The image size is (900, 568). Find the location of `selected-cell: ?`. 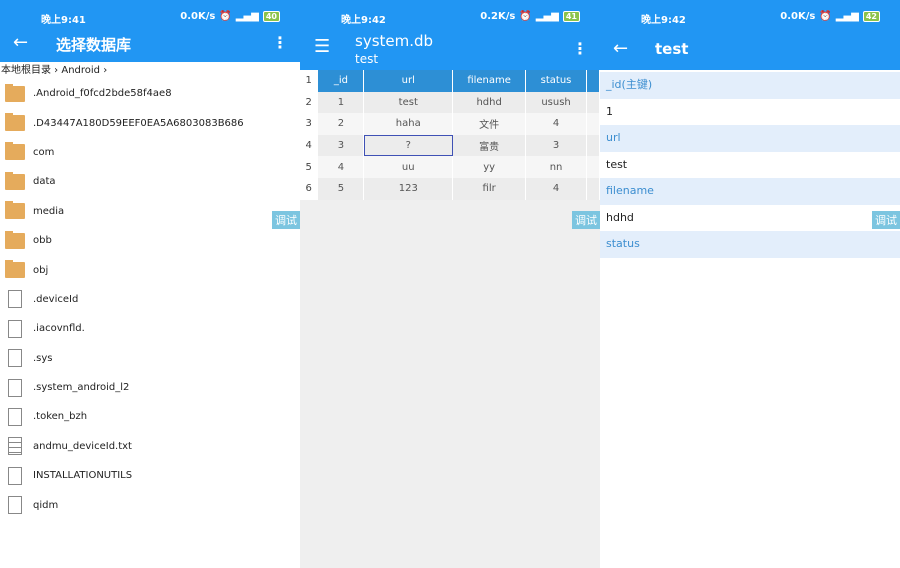

selected-cell: ? is located at coordinates (408, 145).